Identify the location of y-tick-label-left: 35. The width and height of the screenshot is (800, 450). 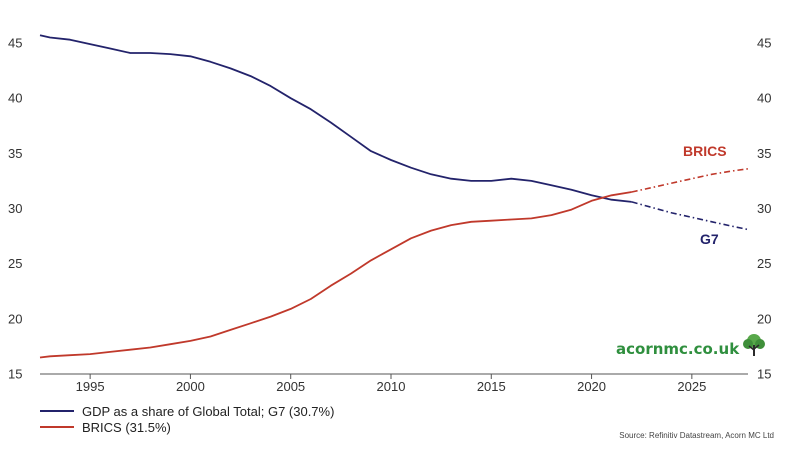
(15, 153).